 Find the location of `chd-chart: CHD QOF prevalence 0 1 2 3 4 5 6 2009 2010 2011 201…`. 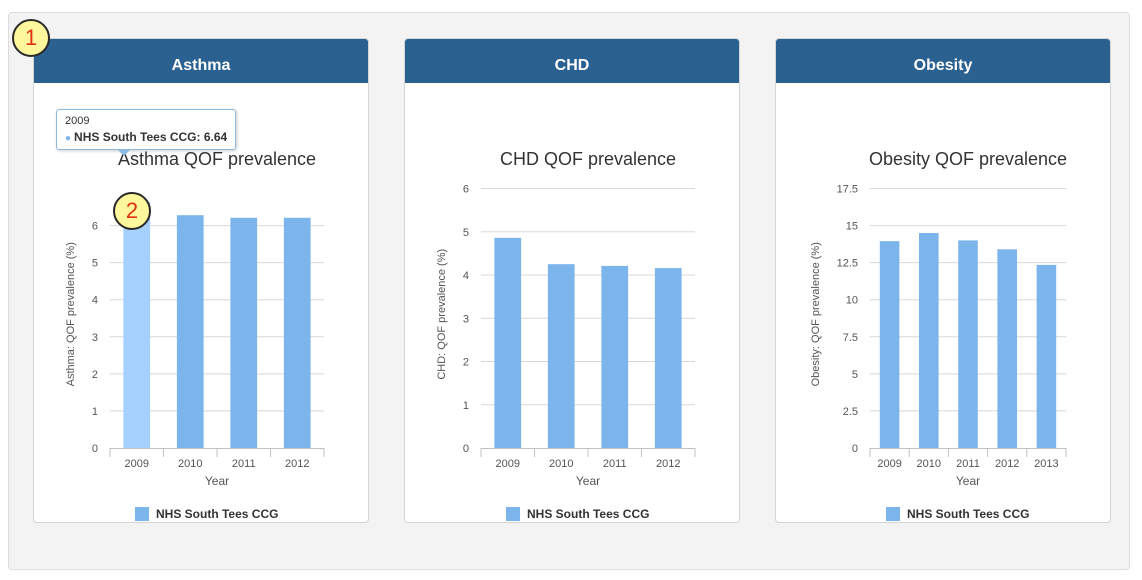

chd-chart: CHD QOF prevalence 0 1 2 3 4 5 6 2009 2010 2011 201… is located at coordinates (566, 335).